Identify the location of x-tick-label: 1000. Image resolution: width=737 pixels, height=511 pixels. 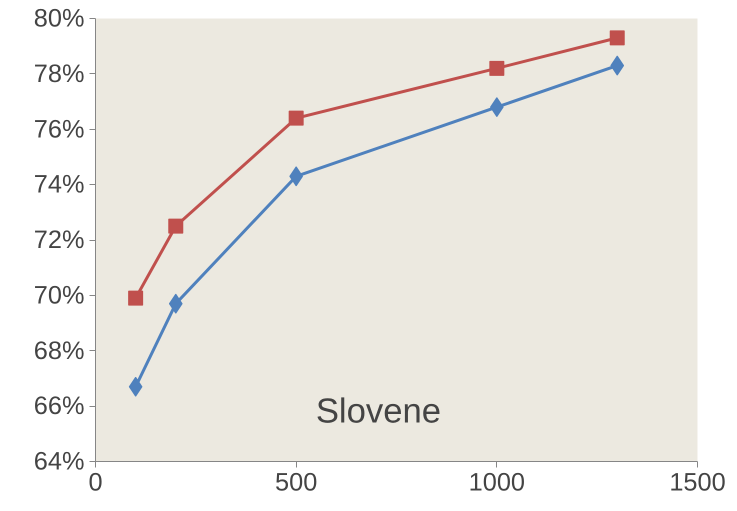
(497, 482).